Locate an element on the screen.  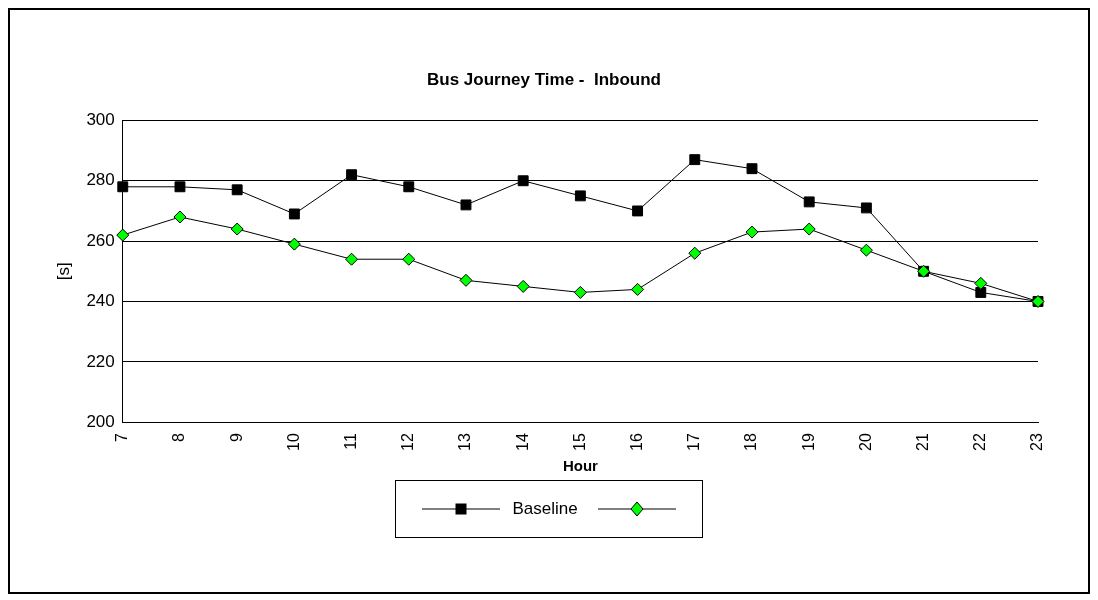
y-tick-label: 260 is located at coordinates (100, 240).